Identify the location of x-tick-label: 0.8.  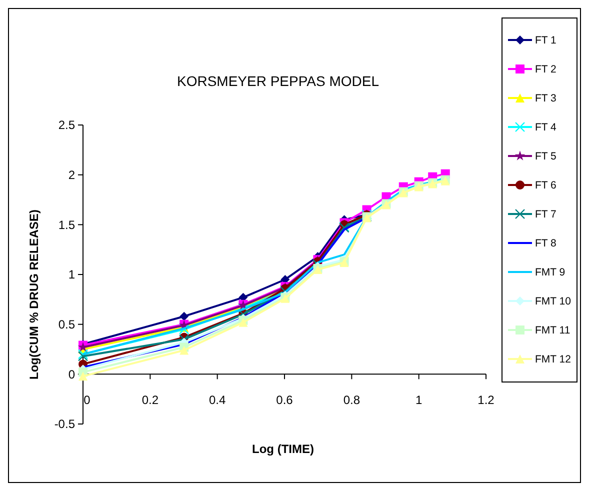
(351, 400).